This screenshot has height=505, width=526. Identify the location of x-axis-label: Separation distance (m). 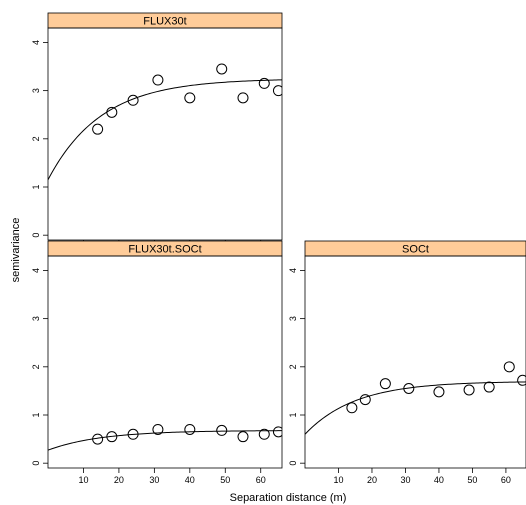
(288, 498).